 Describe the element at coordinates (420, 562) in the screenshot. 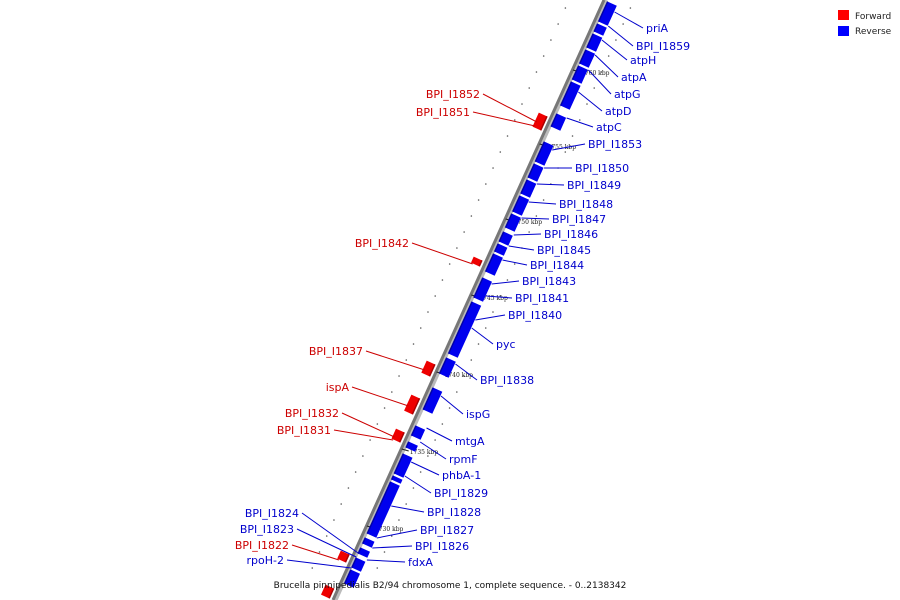

I see `reverse-gene-label: fdxA` at that location.